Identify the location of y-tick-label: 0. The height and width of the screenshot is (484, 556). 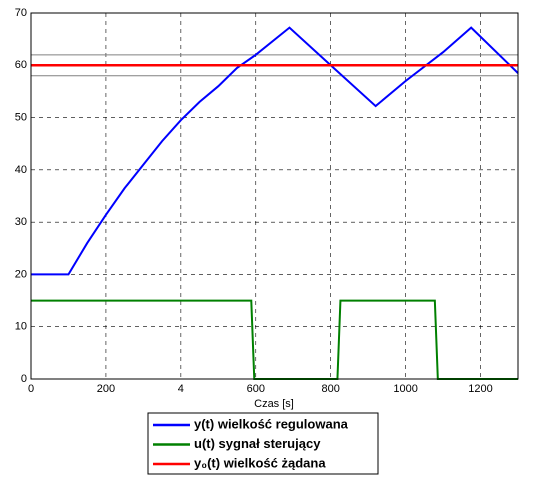
(24, 379).